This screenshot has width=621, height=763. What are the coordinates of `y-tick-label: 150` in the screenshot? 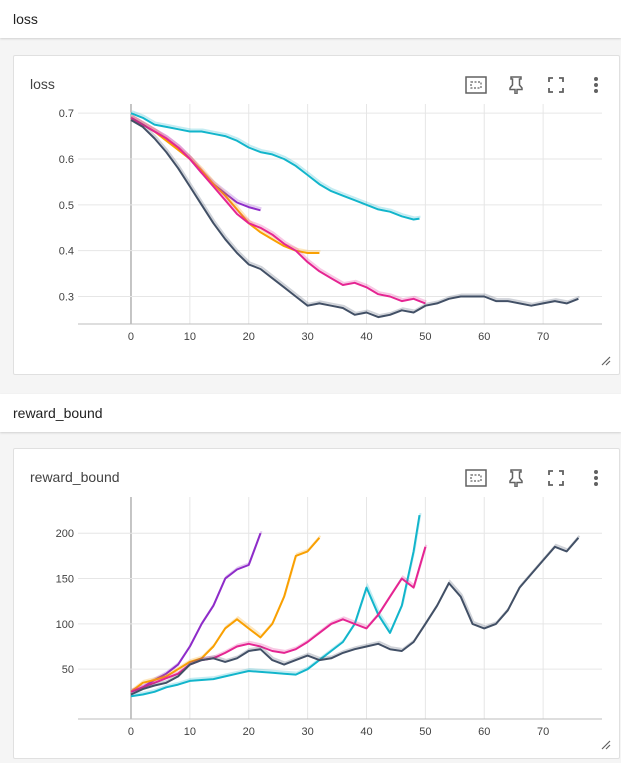 It's located at (65, 580).